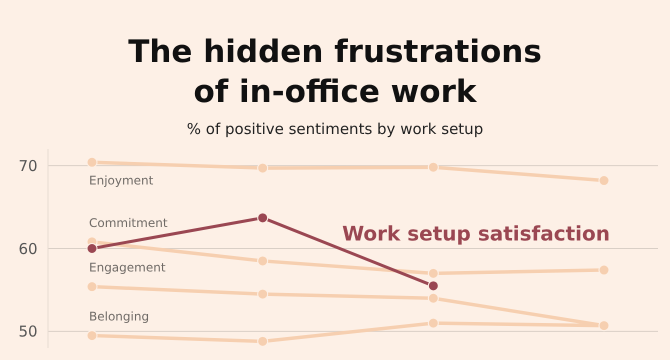  What do you see at coordinates (28, 165) in the screenshot?
I see `y-tick-label: 70` at bounding box center [28, 165].